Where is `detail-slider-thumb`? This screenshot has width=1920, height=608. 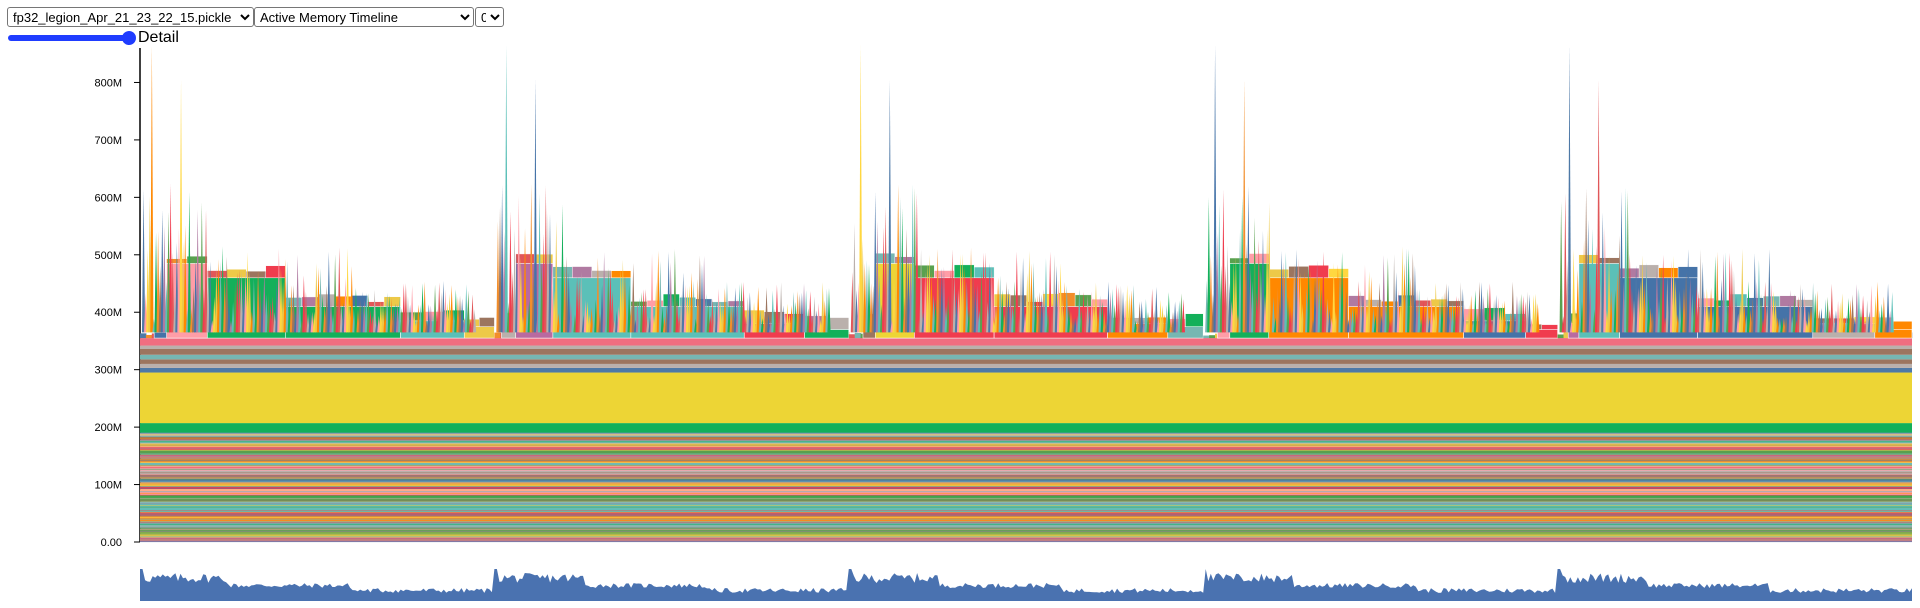
detail-slider-thumb is located at coordinates (129, 38).